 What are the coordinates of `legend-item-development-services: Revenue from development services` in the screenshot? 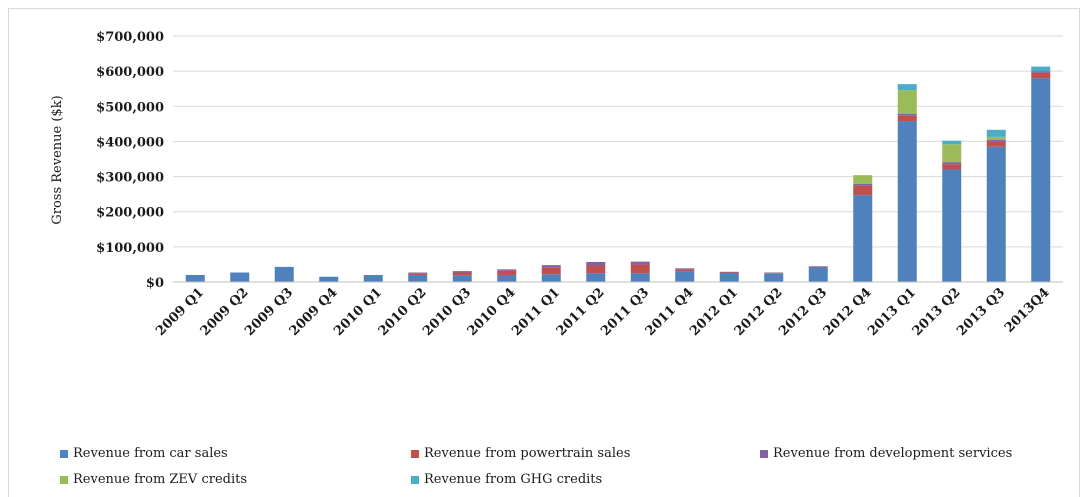 It's located at (886, 453).